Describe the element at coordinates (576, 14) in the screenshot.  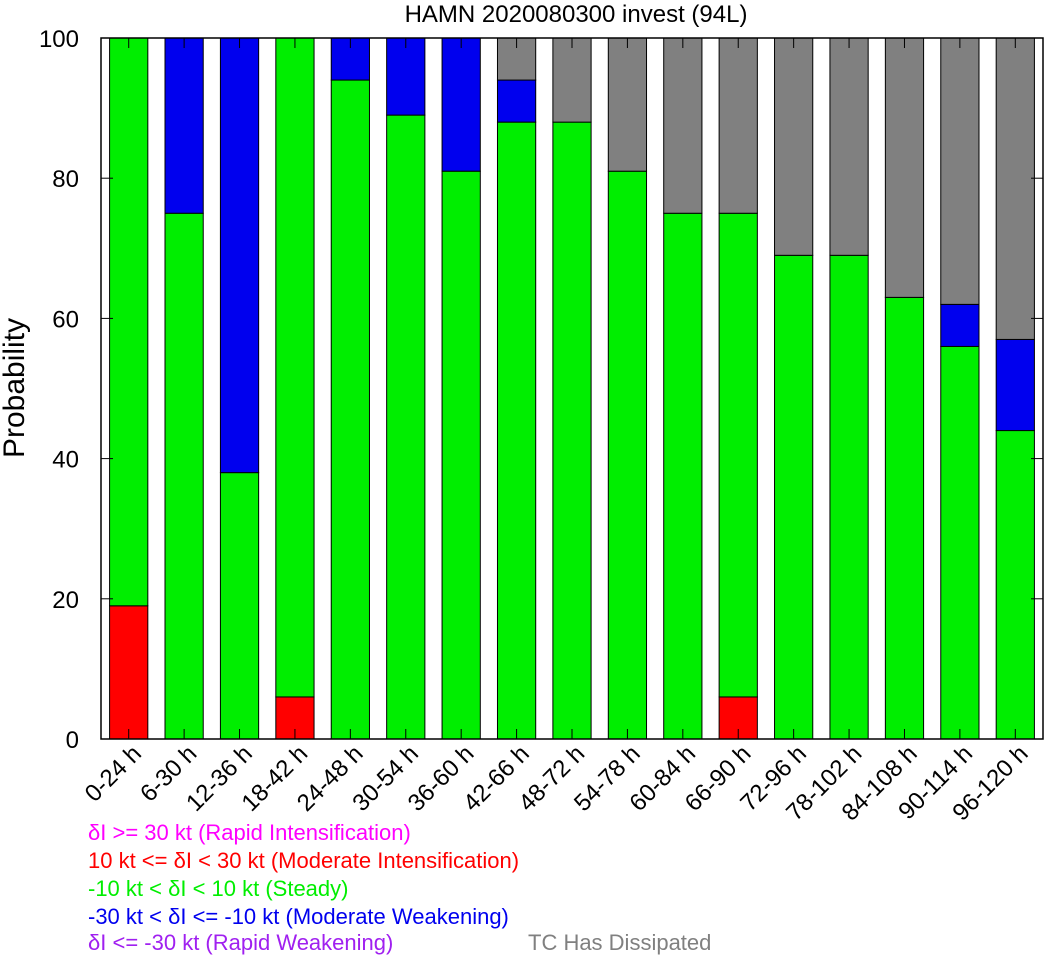
I see `chart-title: HAMN 2020080300 invest (94L)` at that location.